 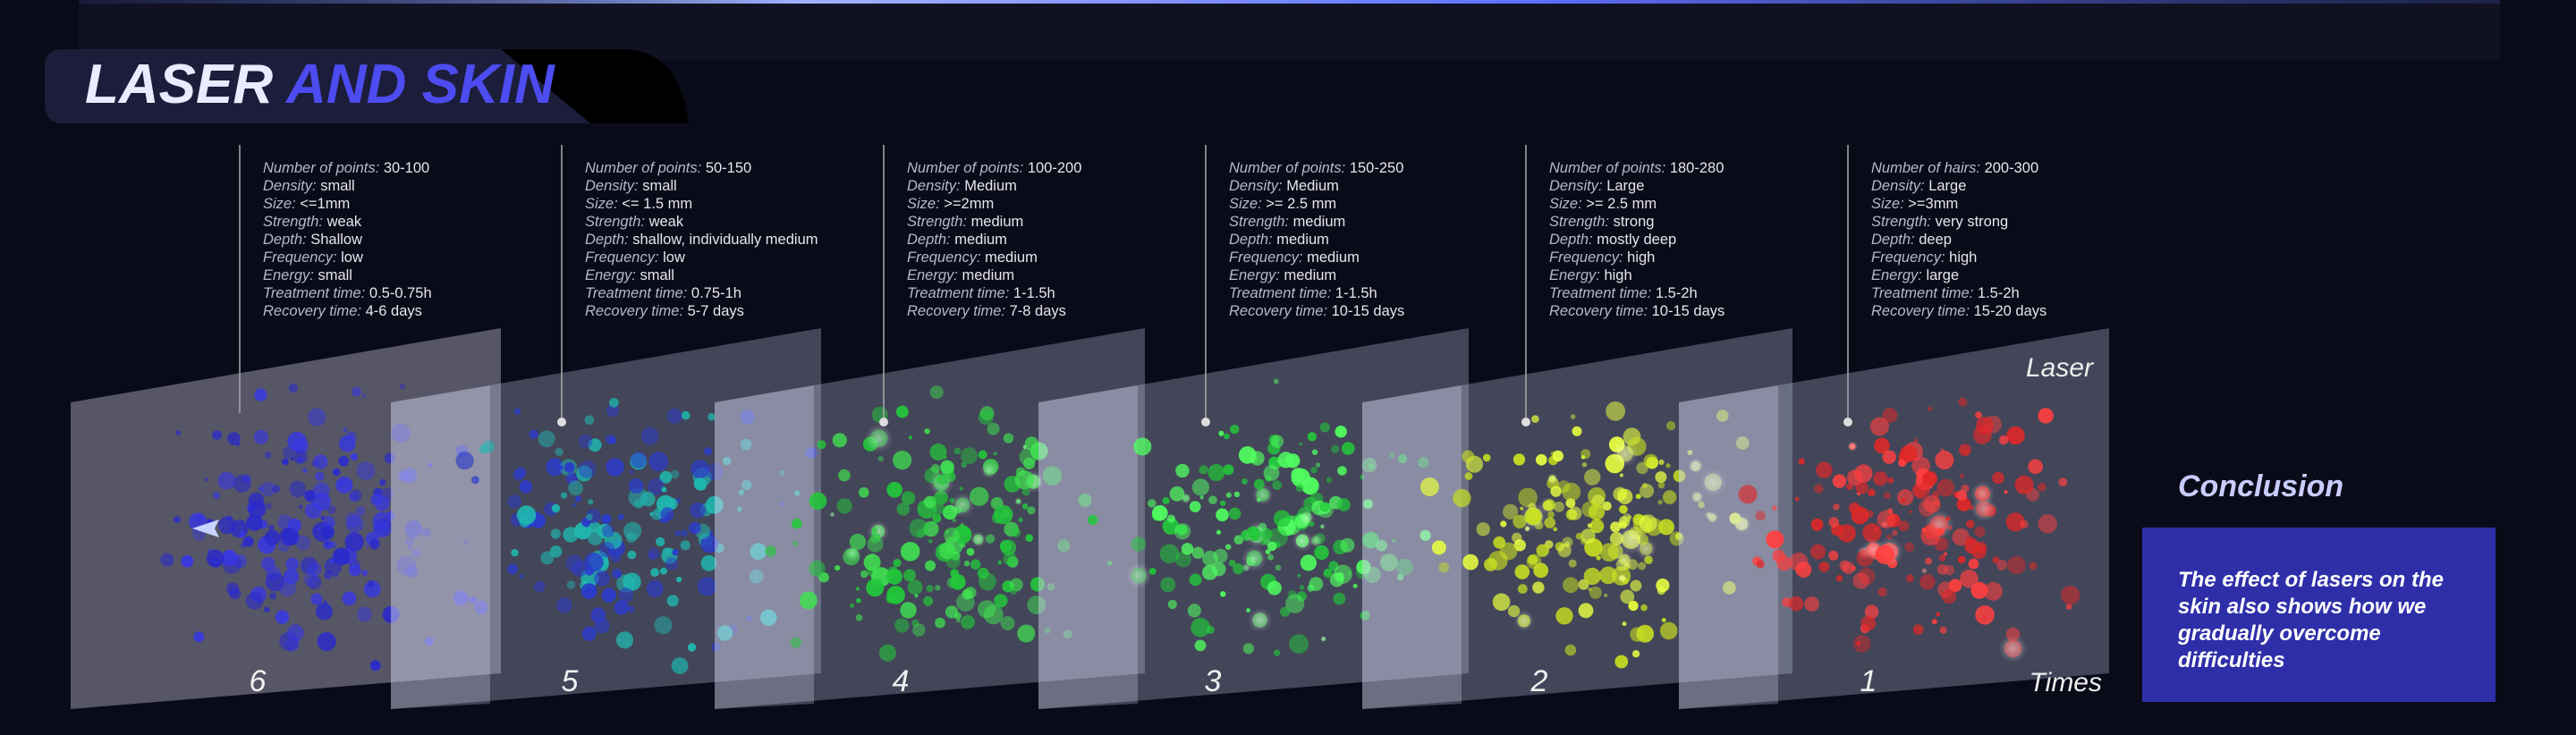 I want to click on stat-line: Number of hairs: 200-300, so click(x=1954, y=168).